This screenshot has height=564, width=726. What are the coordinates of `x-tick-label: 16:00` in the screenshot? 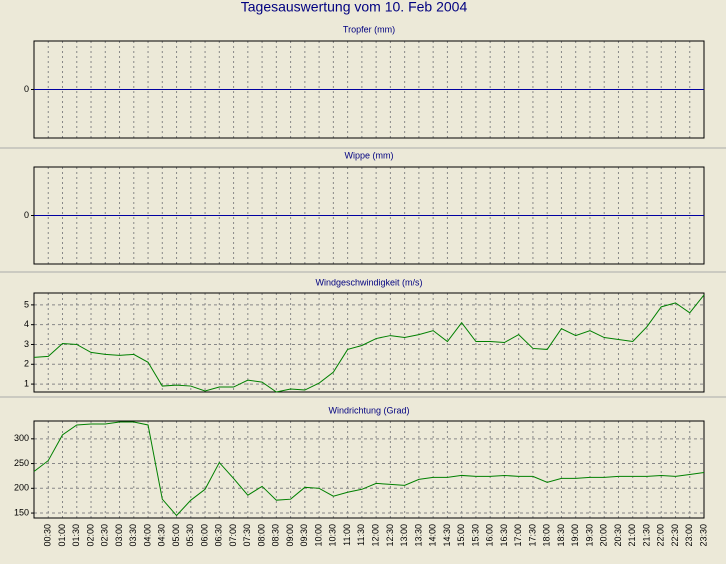 It's located at (490, 535).